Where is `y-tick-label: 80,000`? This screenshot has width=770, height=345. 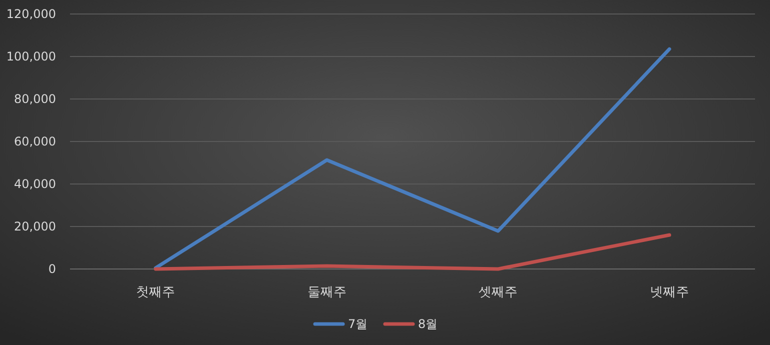 y-tick-label: 80,000 is located at coordinates (35, 99).